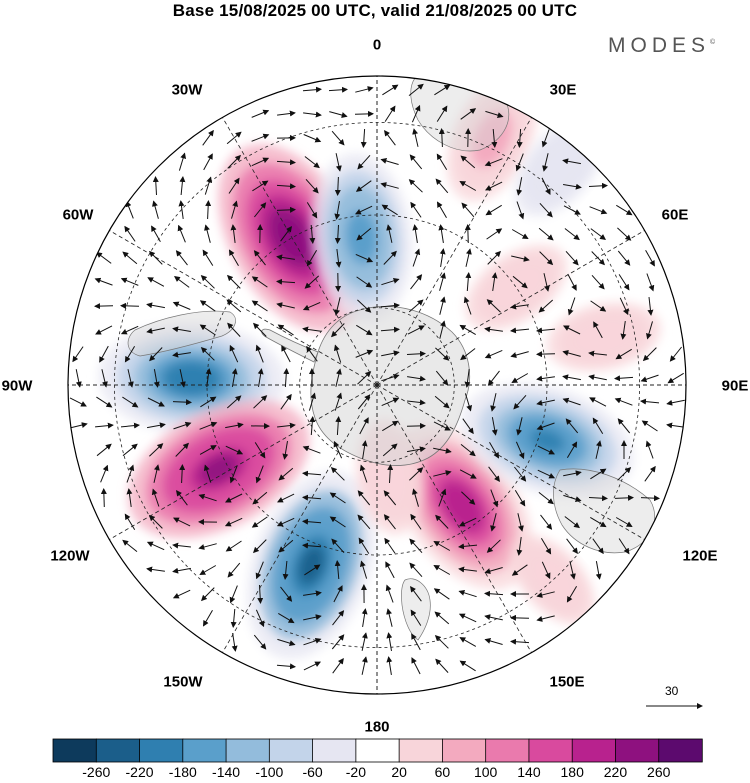 This screenshot has height=783, width=750. Describe the element at coordinates (355, 772) in the screenshot. I see `colorbar-tick-label: -20` at that location.